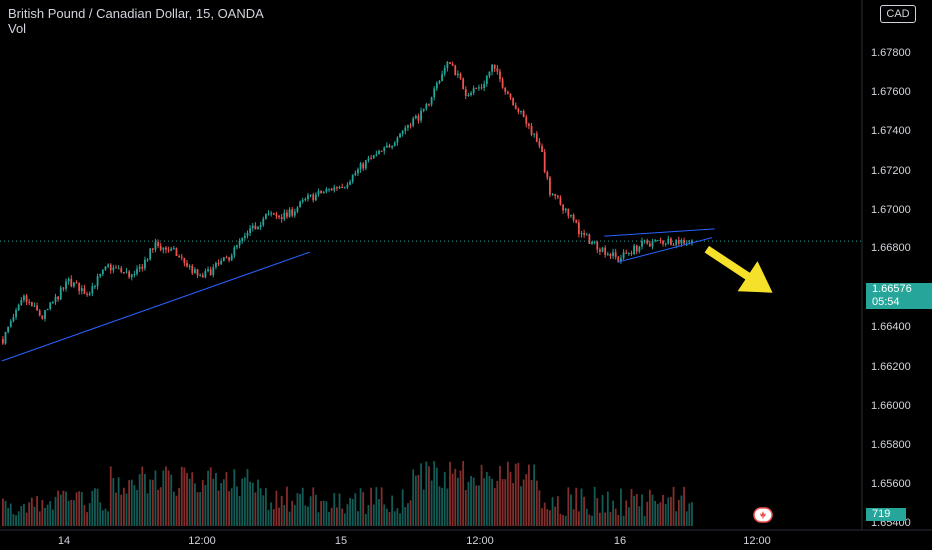 The width and height of the screenshot is (932, 550). I want to click on canadian-flag-icon, so click(763, 515).